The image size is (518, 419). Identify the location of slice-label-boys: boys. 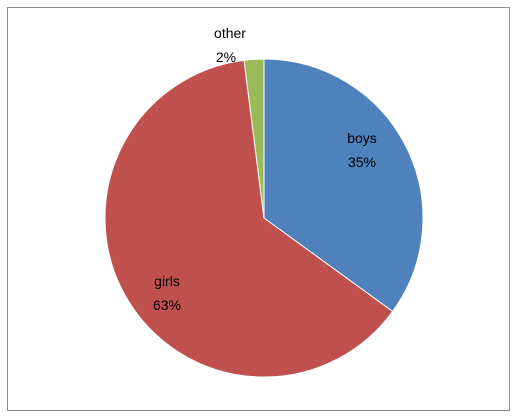
(362, 138).